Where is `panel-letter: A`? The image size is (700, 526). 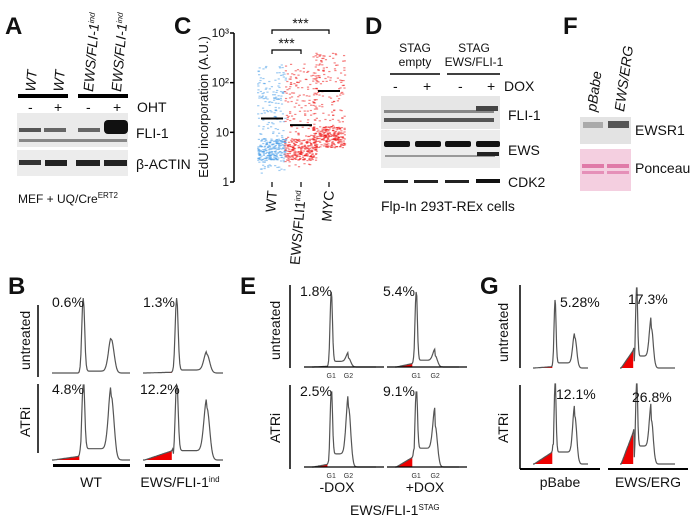 panel-letter: A is located at coordinates (13, 26).